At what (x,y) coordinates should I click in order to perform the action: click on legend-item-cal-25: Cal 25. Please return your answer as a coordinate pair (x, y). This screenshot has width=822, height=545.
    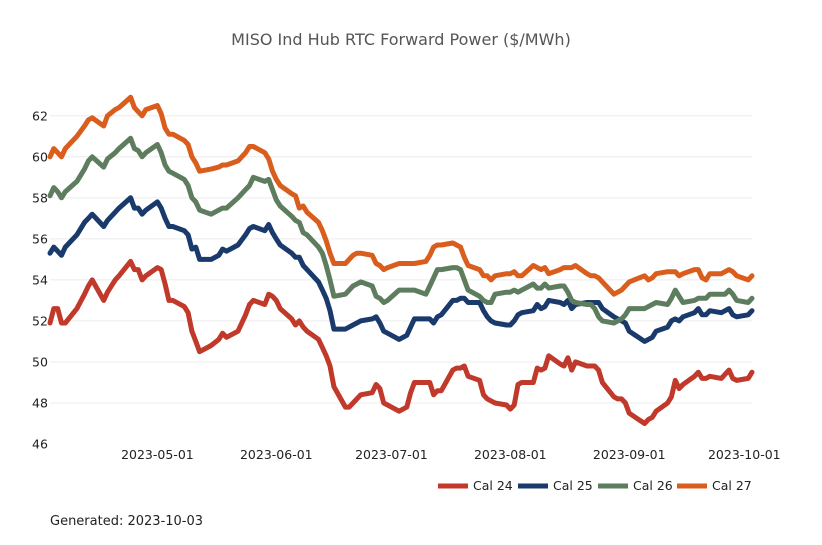
    Looking at the image, I should click on (555, 485).